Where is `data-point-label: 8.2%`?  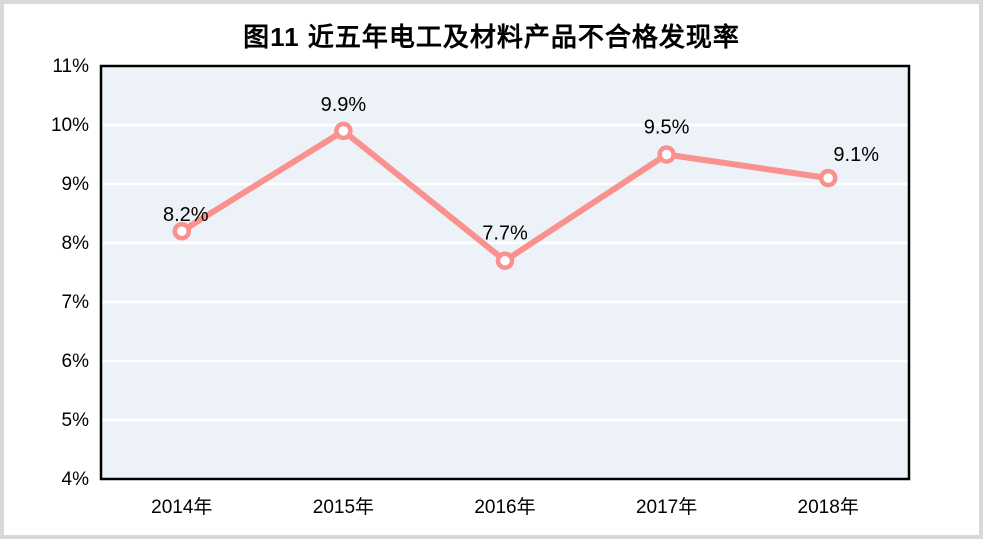
data-point-label: 8.2% is located at coordinates (186, 215).